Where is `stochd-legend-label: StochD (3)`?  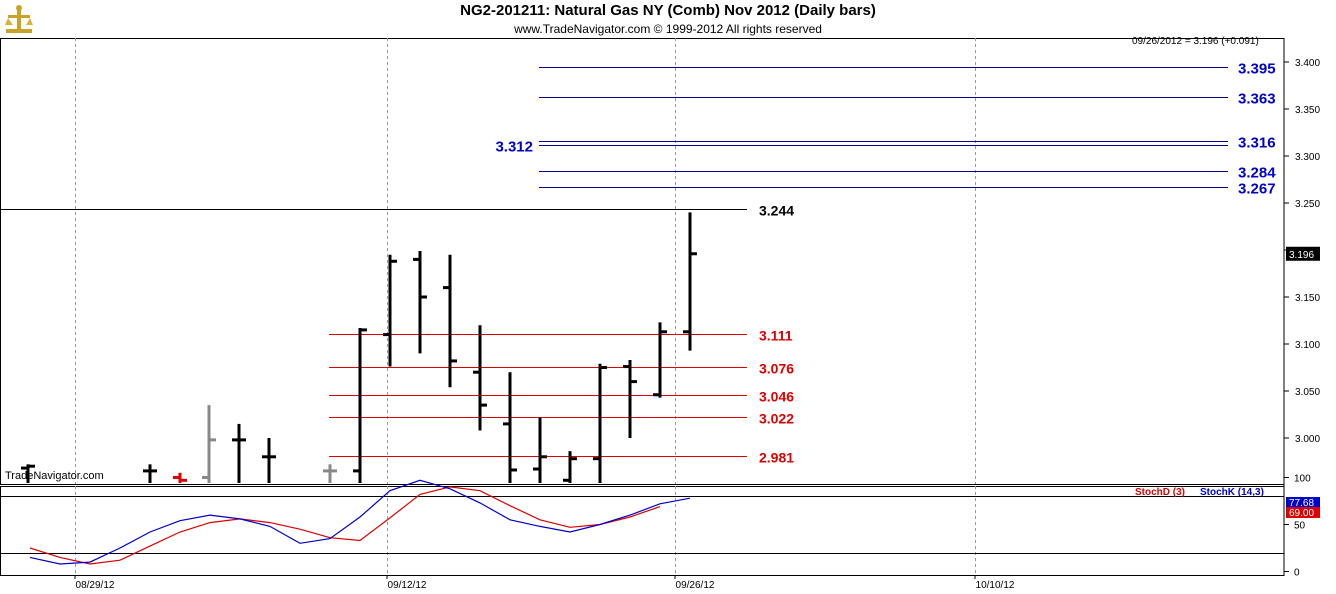 stochd-legend-label: StochD (3) is located at coordinates (1160, 492).